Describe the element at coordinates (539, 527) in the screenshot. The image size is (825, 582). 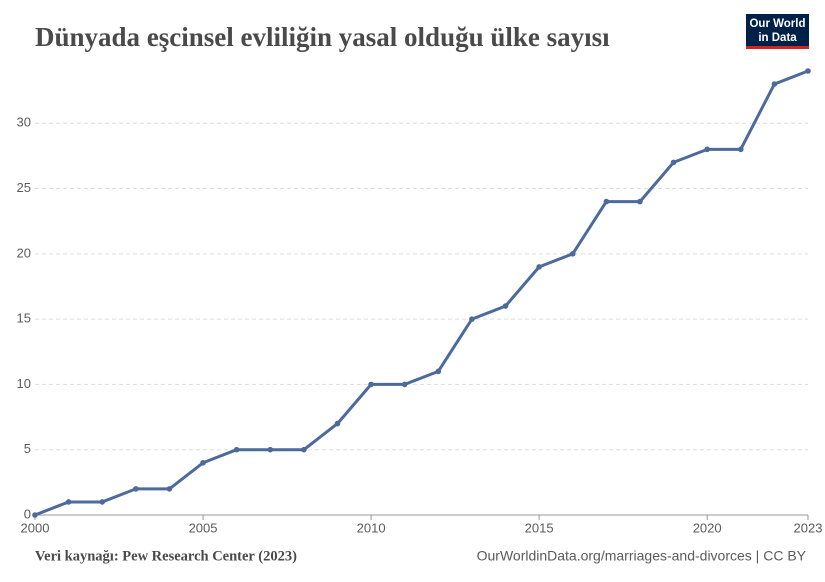
I see `x-tick-label: 2015` at that location.